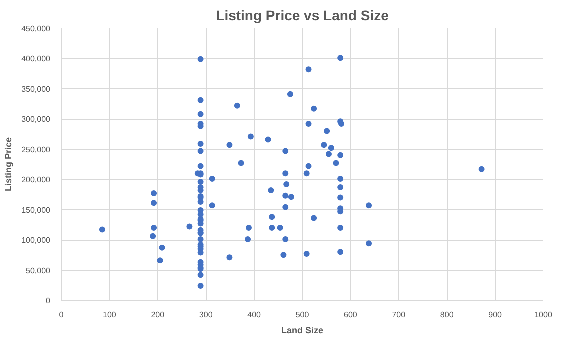 The image size is (569, 343). What do you see at coordinates (37, 29) in the screenshot?
I see `y-tick-label: 450,000` at bounding box center [37, 29].